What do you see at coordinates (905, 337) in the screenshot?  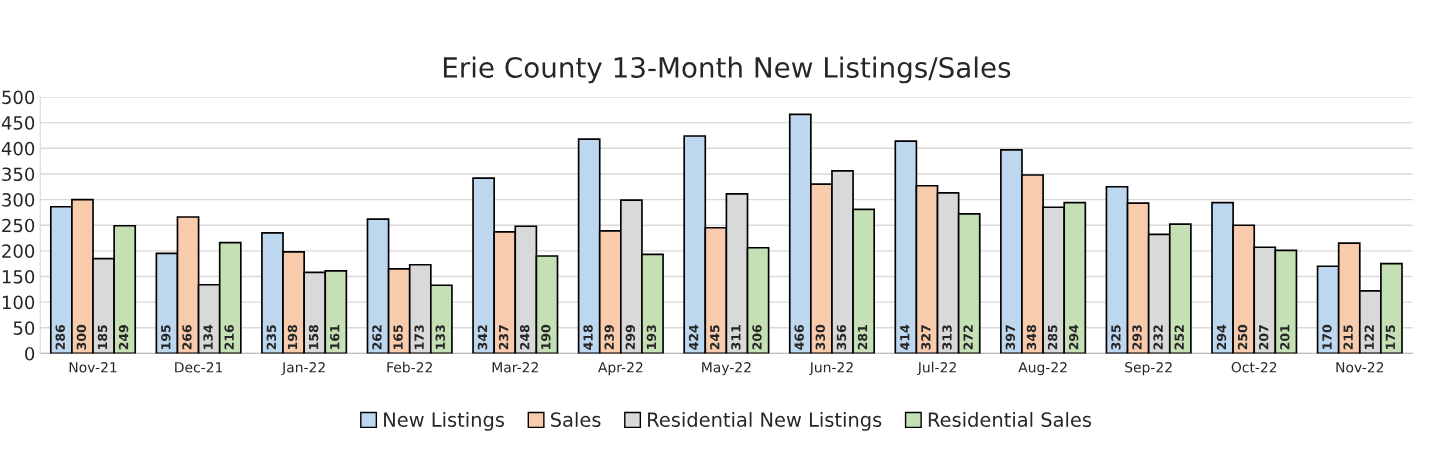 I see `data-label: 414` at bounding box center [905, 337].